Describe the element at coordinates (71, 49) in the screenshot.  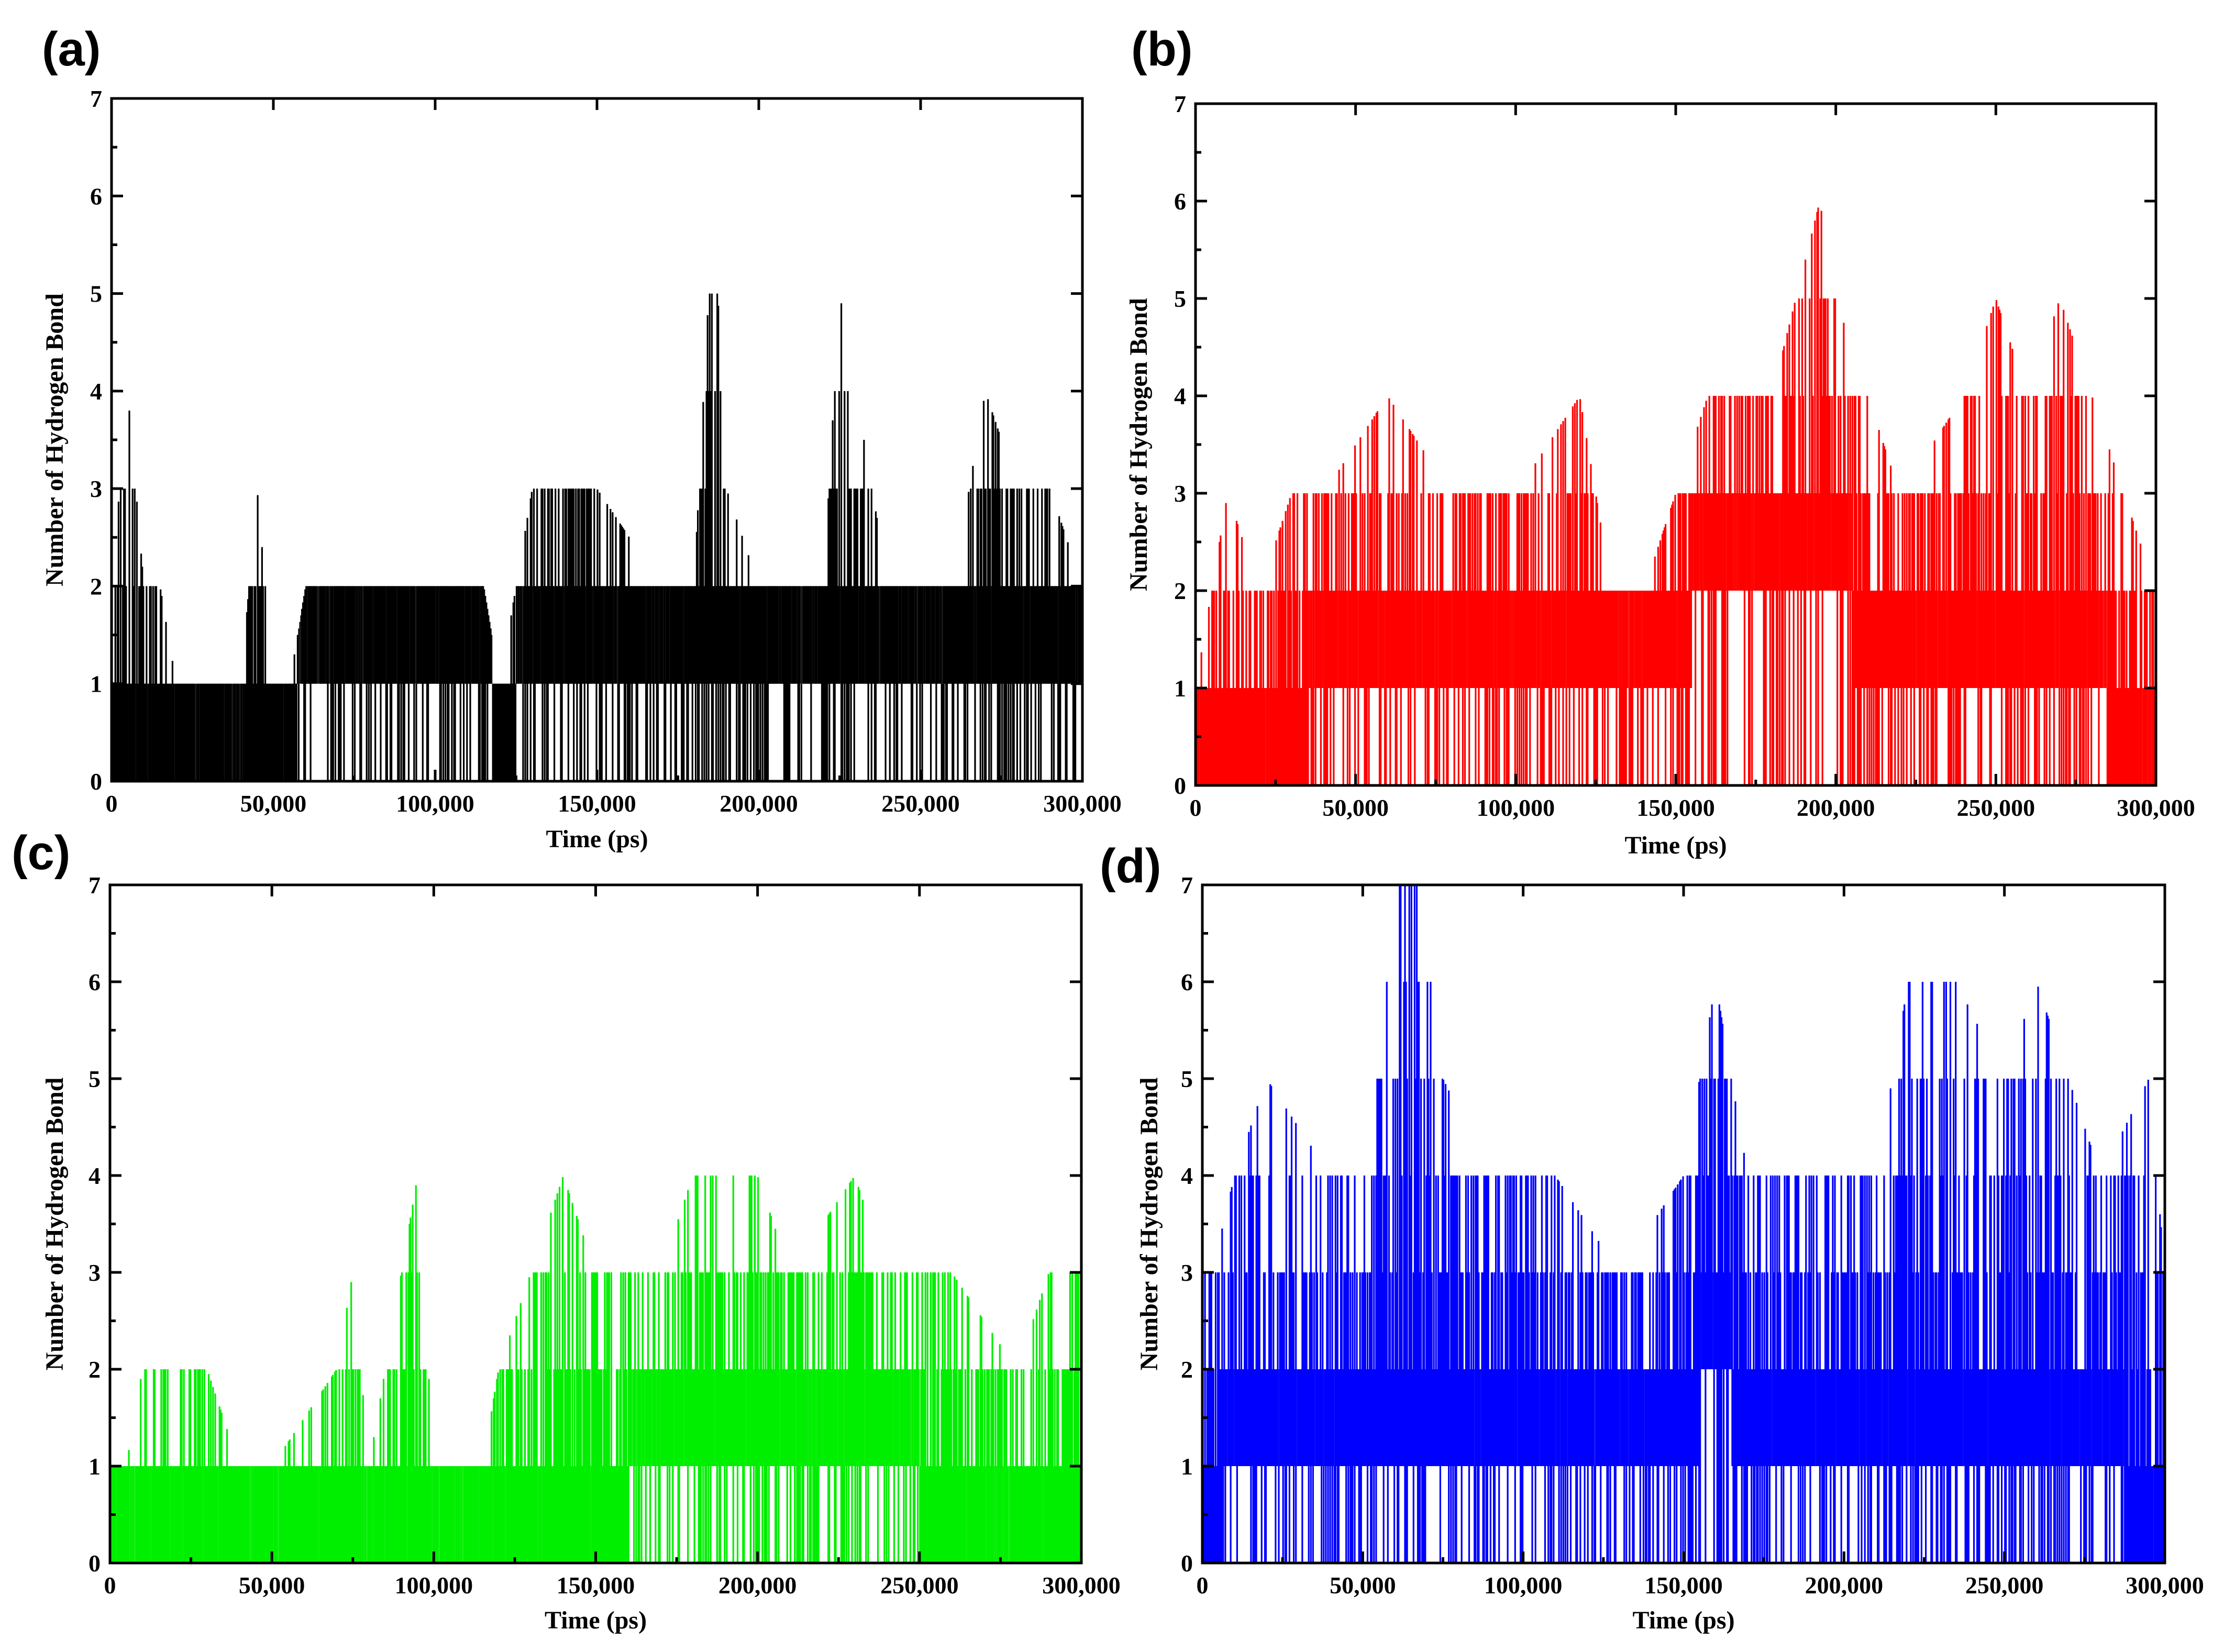
I see `panel-label: (a)` at that location.